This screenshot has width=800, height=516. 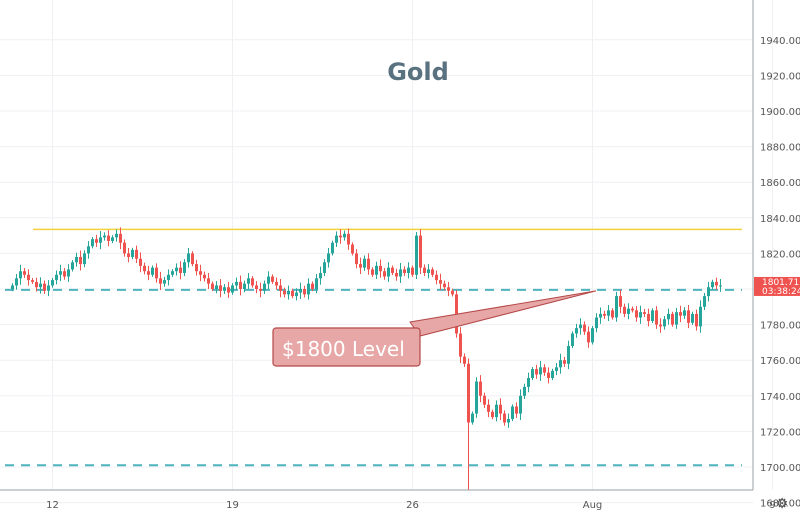 I want to click on settings-gear-icon: ⚙, so click(x=782, y=504).